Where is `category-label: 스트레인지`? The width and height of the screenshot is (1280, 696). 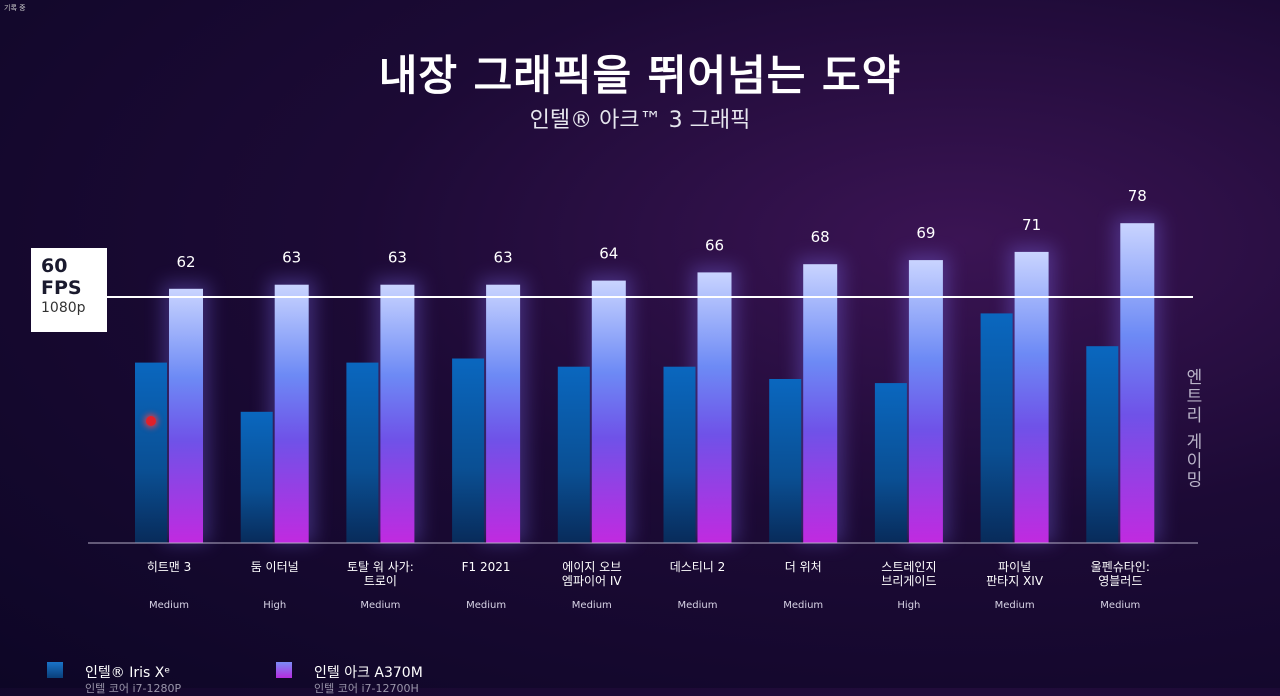
category-label: 스트레인지 is located at coordinates (908, 567).